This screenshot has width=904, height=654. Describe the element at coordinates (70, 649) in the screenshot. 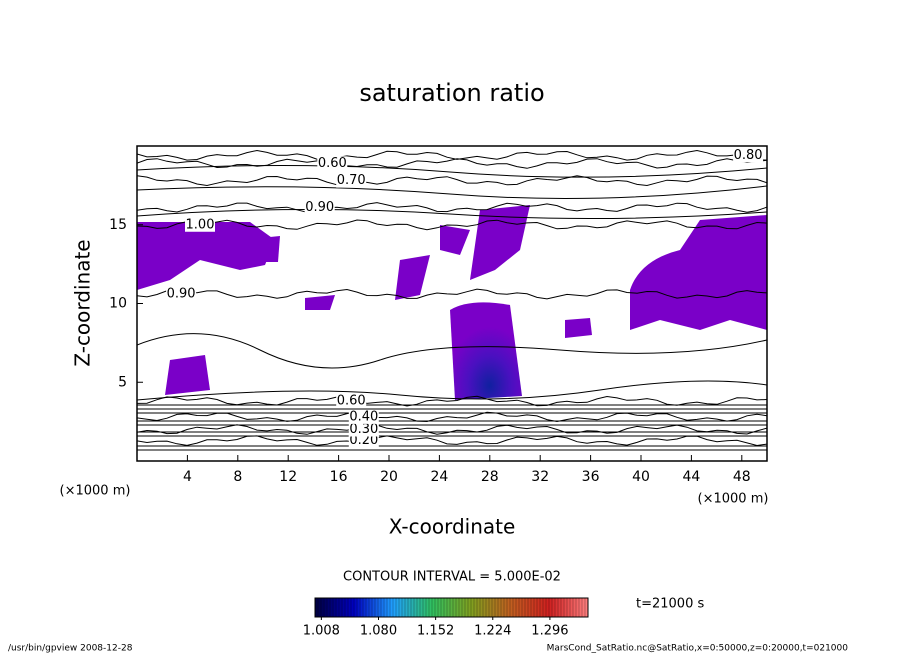

I see `footer-left: /usr/bin/gpview 2008-12-28` at that location.